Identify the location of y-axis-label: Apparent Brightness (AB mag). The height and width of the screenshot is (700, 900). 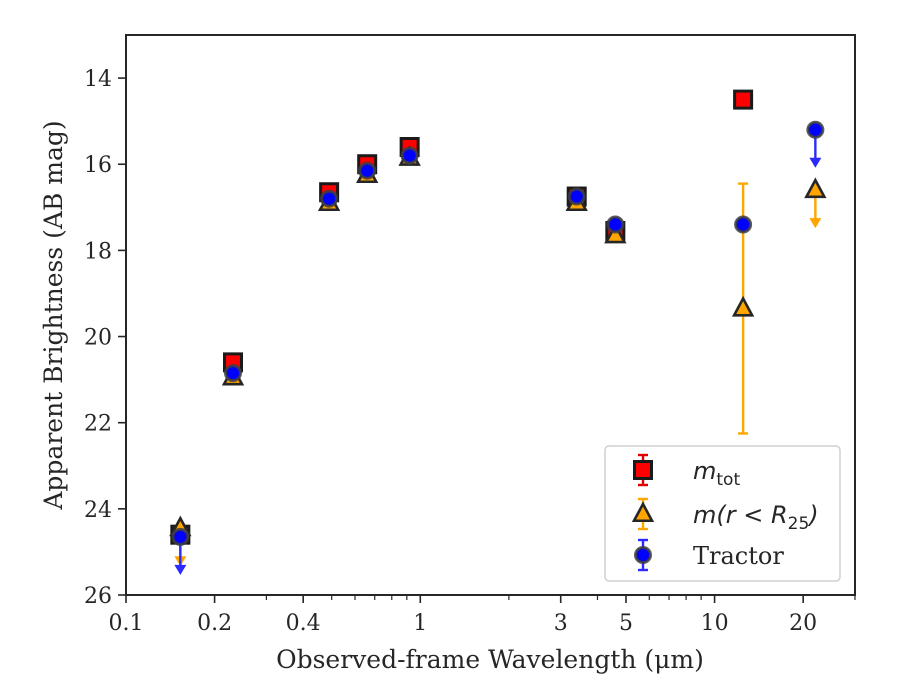
(53, 315).